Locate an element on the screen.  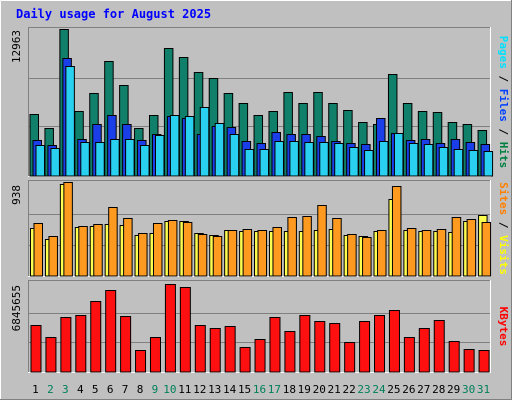
chart-title: Daily usage for August 2025 is located at coordinates (113, 14).